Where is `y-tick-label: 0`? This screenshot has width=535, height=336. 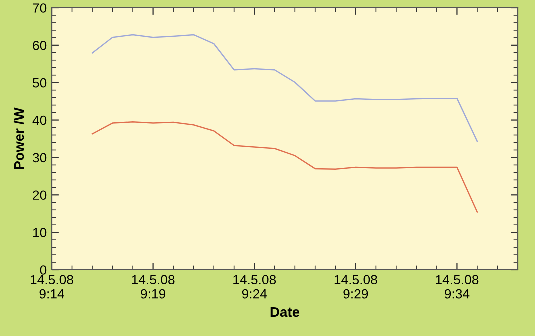
y-tick-label: 0 is located at coordinates (43, 270).